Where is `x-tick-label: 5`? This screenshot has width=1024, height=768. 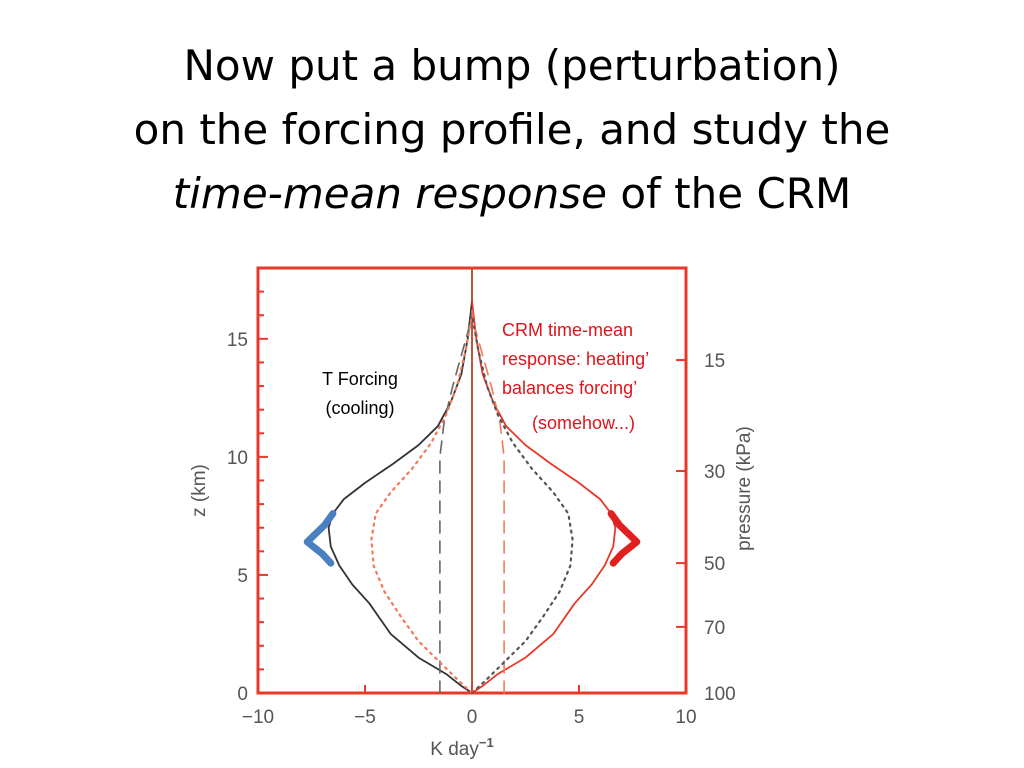
x-tick-label: 5 is located at coordinates (579, 717).